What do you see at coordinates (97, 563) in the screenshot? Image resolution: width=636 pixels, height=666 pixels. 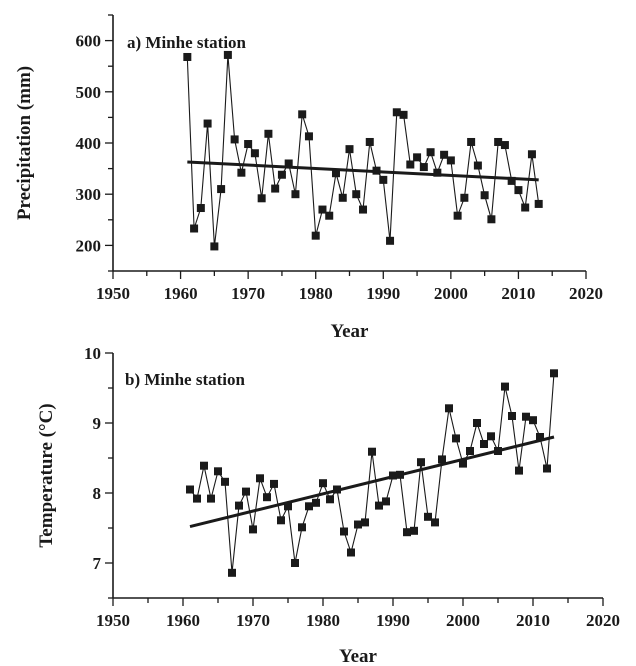 I see `panel-b-y-tick-label: 7` at bounding box center [97, 563].